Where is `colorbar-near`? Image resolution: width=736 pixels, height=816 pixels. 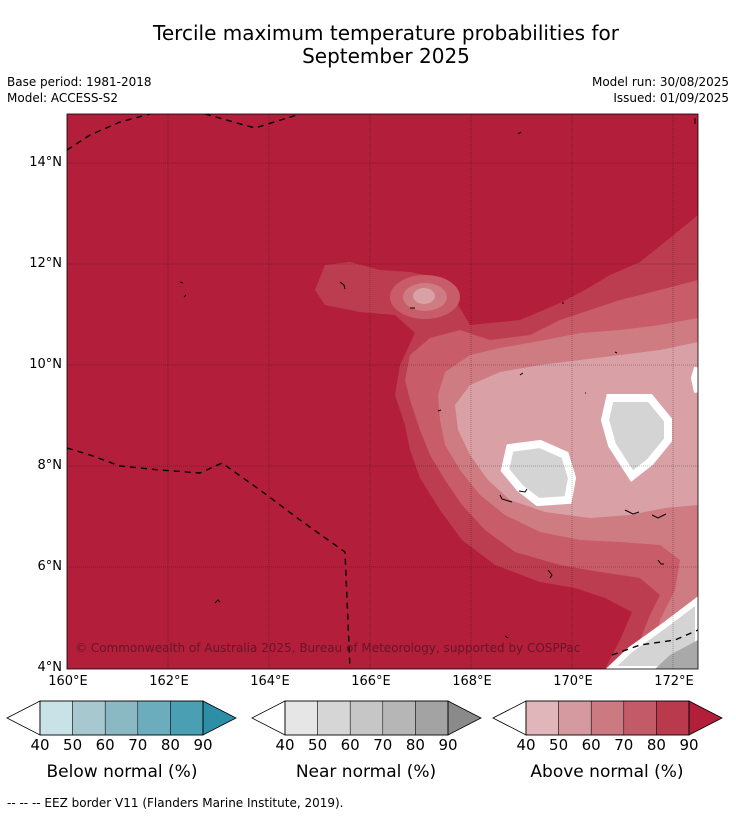 colorbar-near is located at coordinates (366, 718).